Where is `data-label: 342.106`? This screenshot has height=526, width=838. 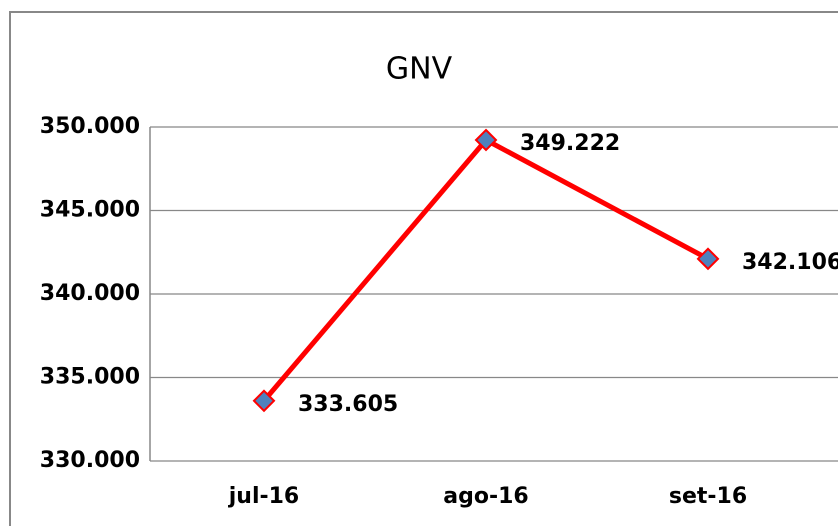
data-label: 342.106 is located at coordinates (790, 262).